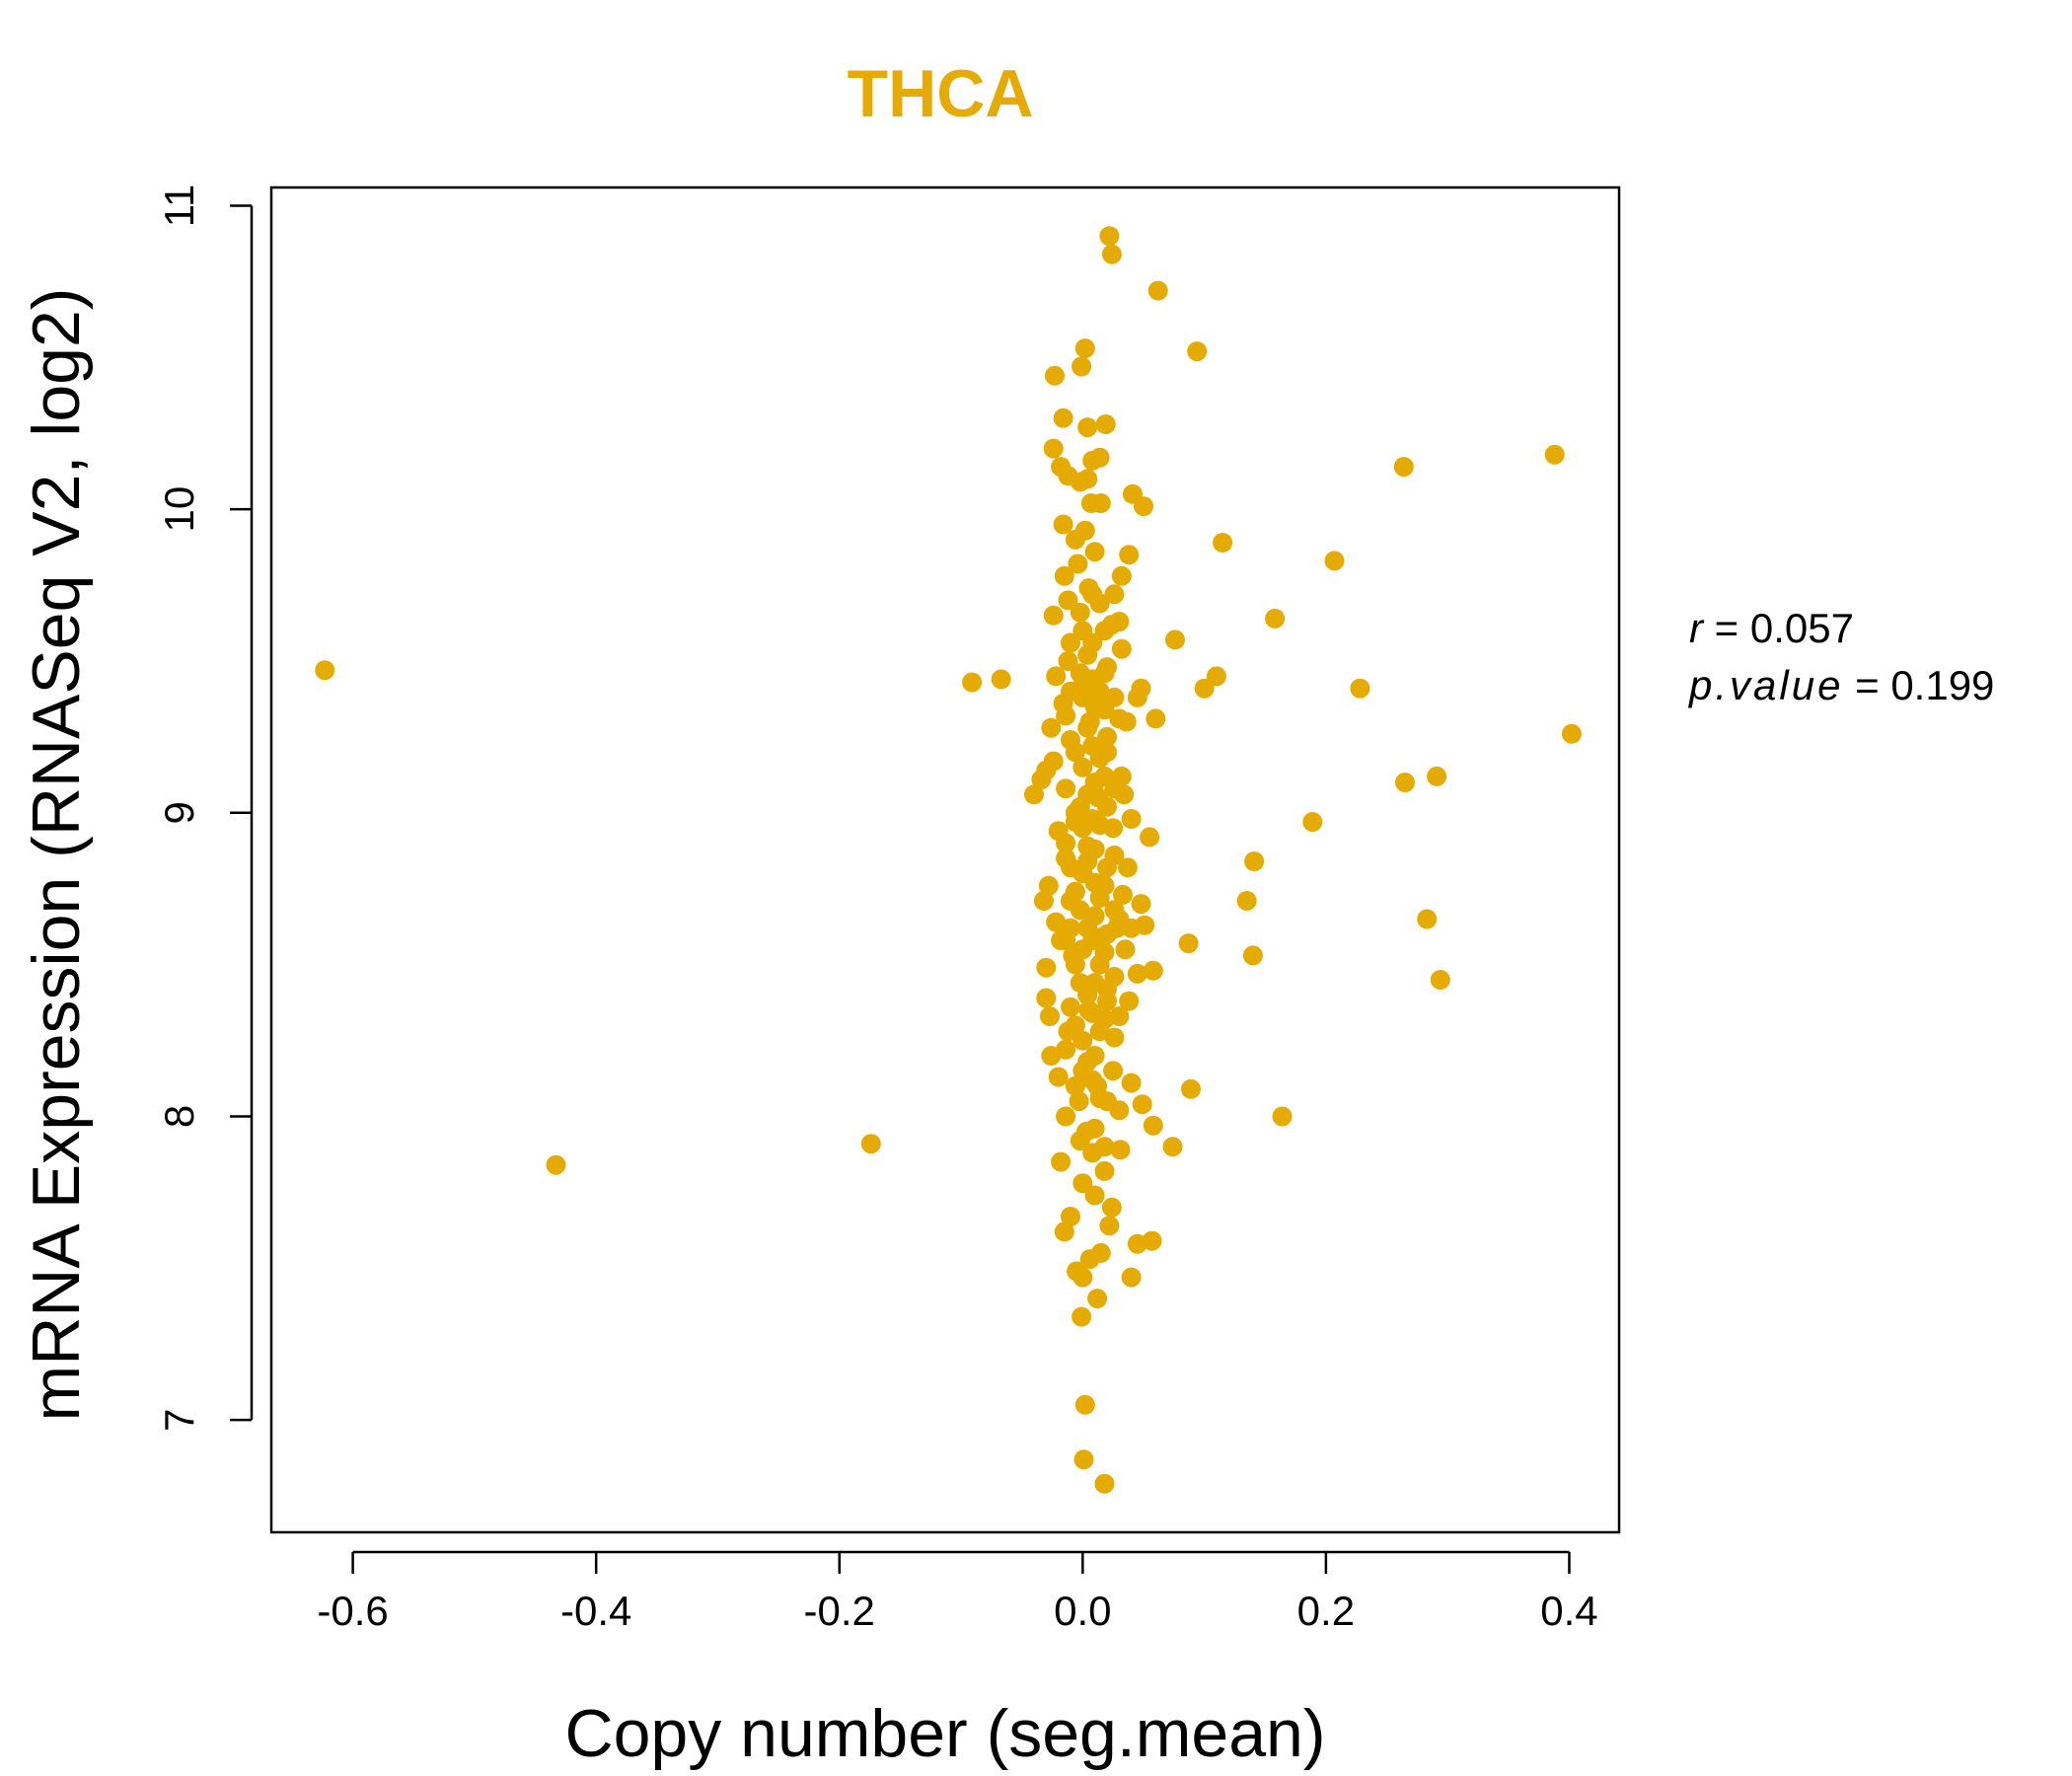  I want to click on r-stat-value: 0.057, so click(1802, 628).